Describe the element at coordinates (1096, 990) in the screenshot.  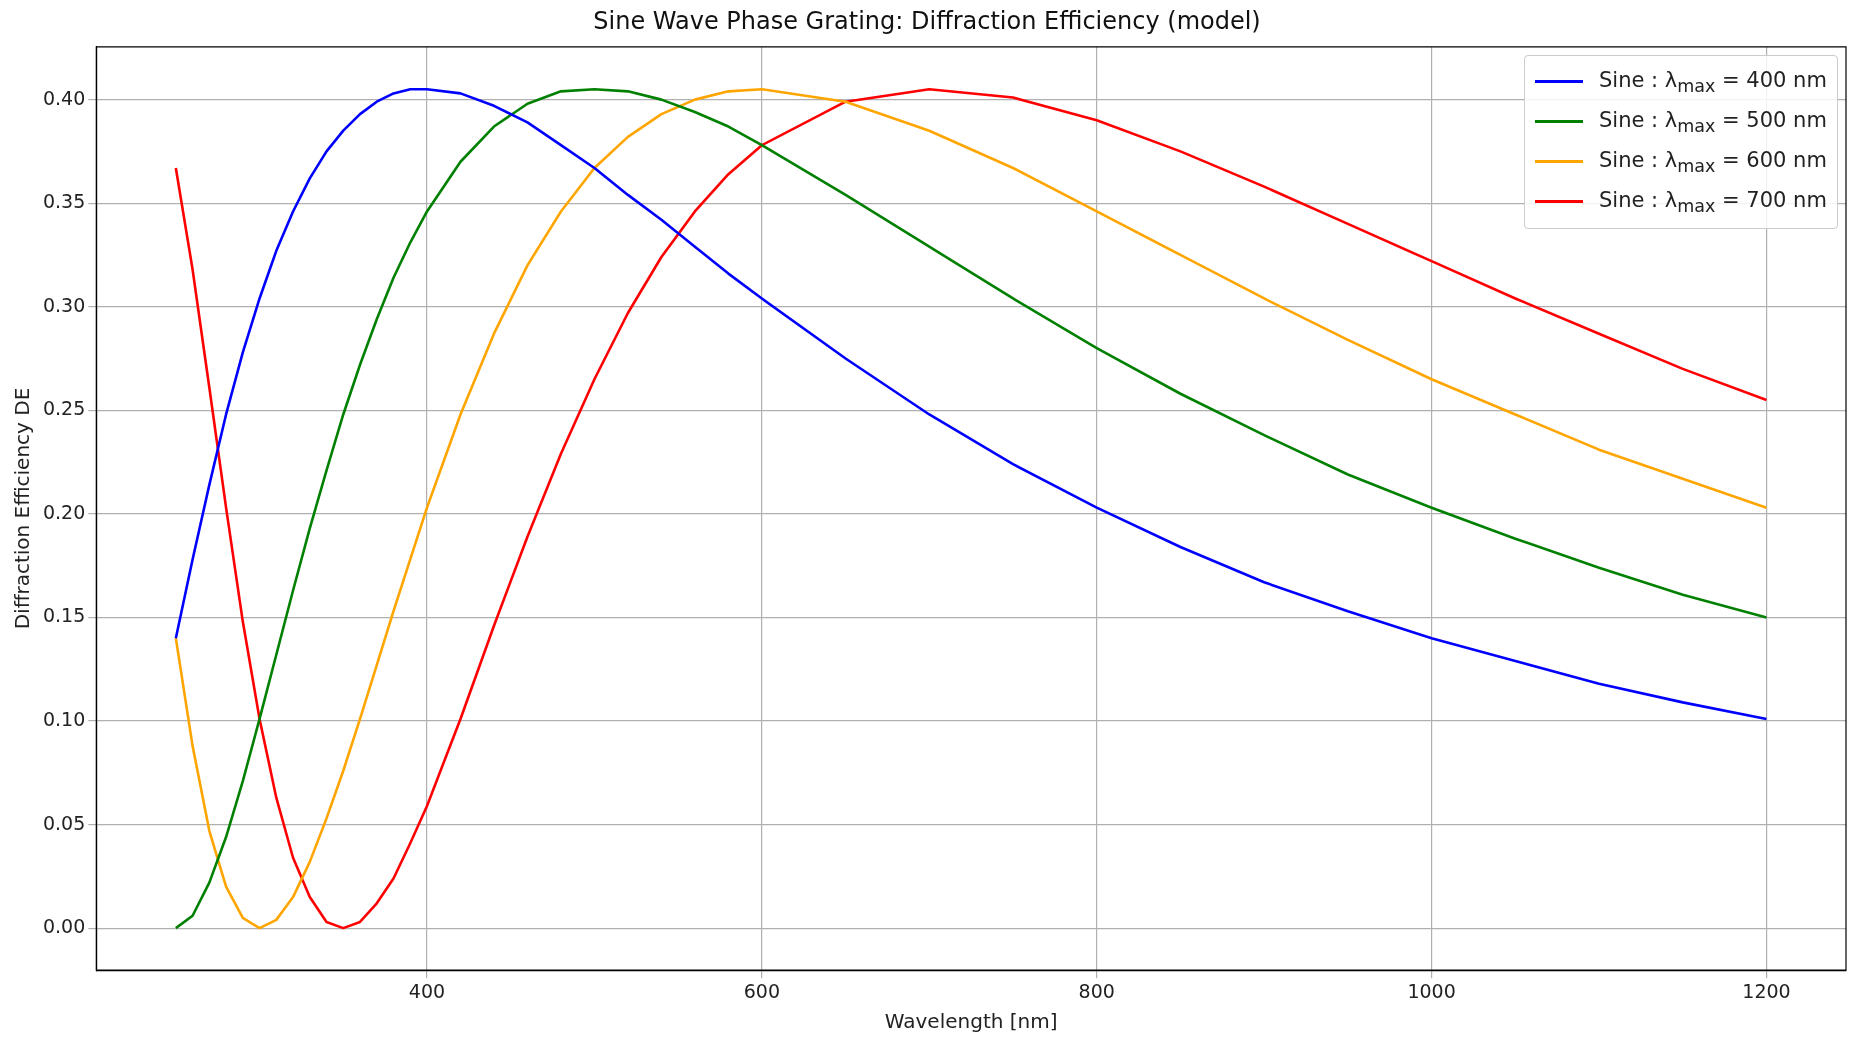
I see `x-tick-label: 800` at that location.